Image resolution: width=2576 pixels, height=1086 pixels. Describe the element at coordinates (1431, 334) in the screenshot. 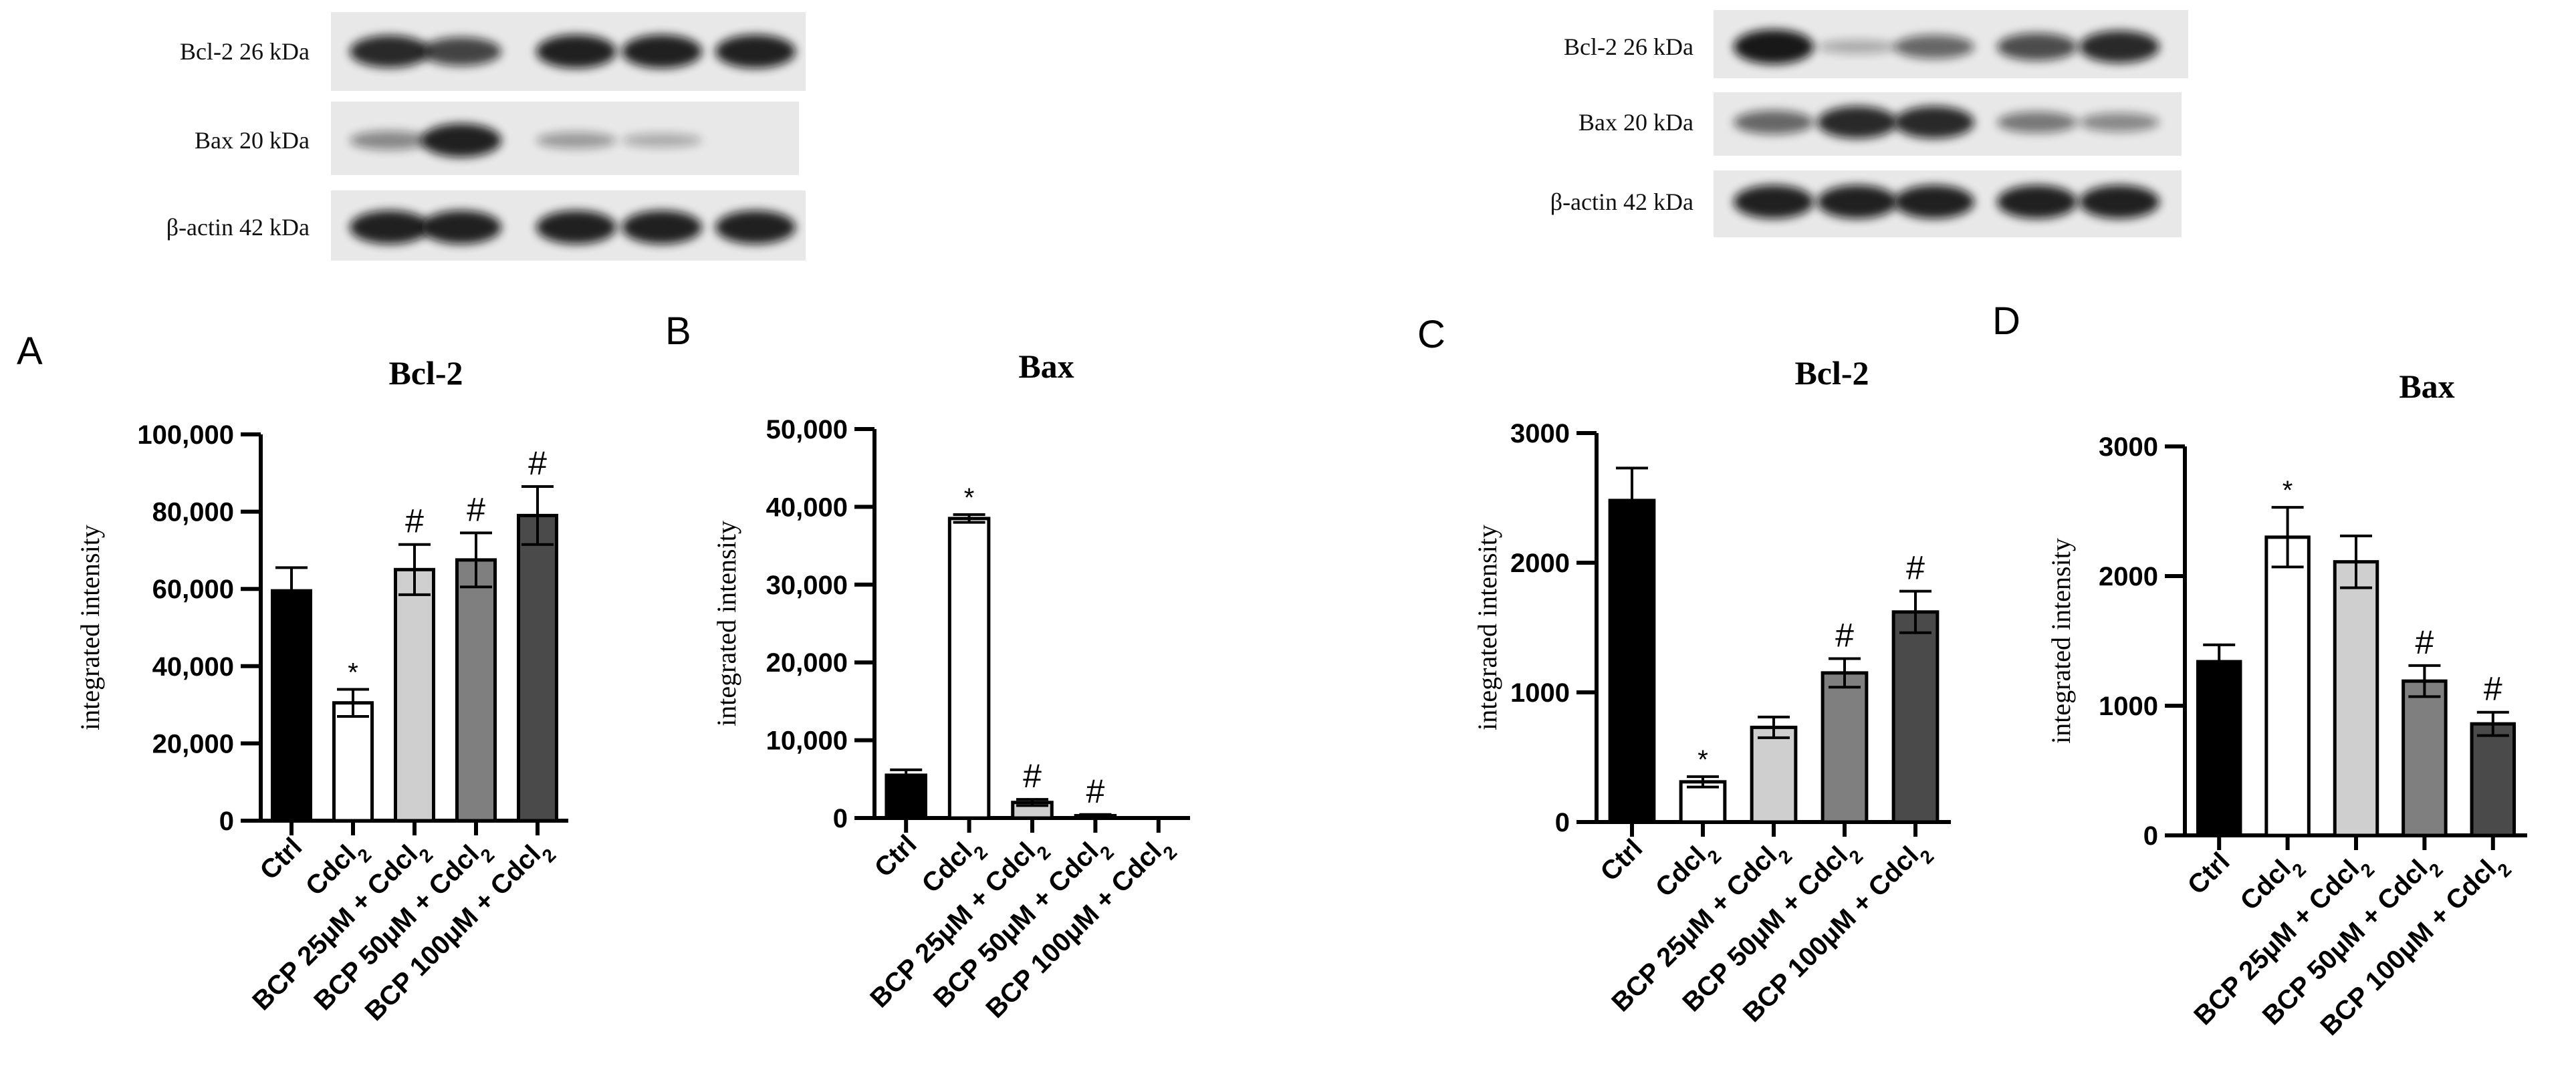

I see `panel-letter: C` at that location.